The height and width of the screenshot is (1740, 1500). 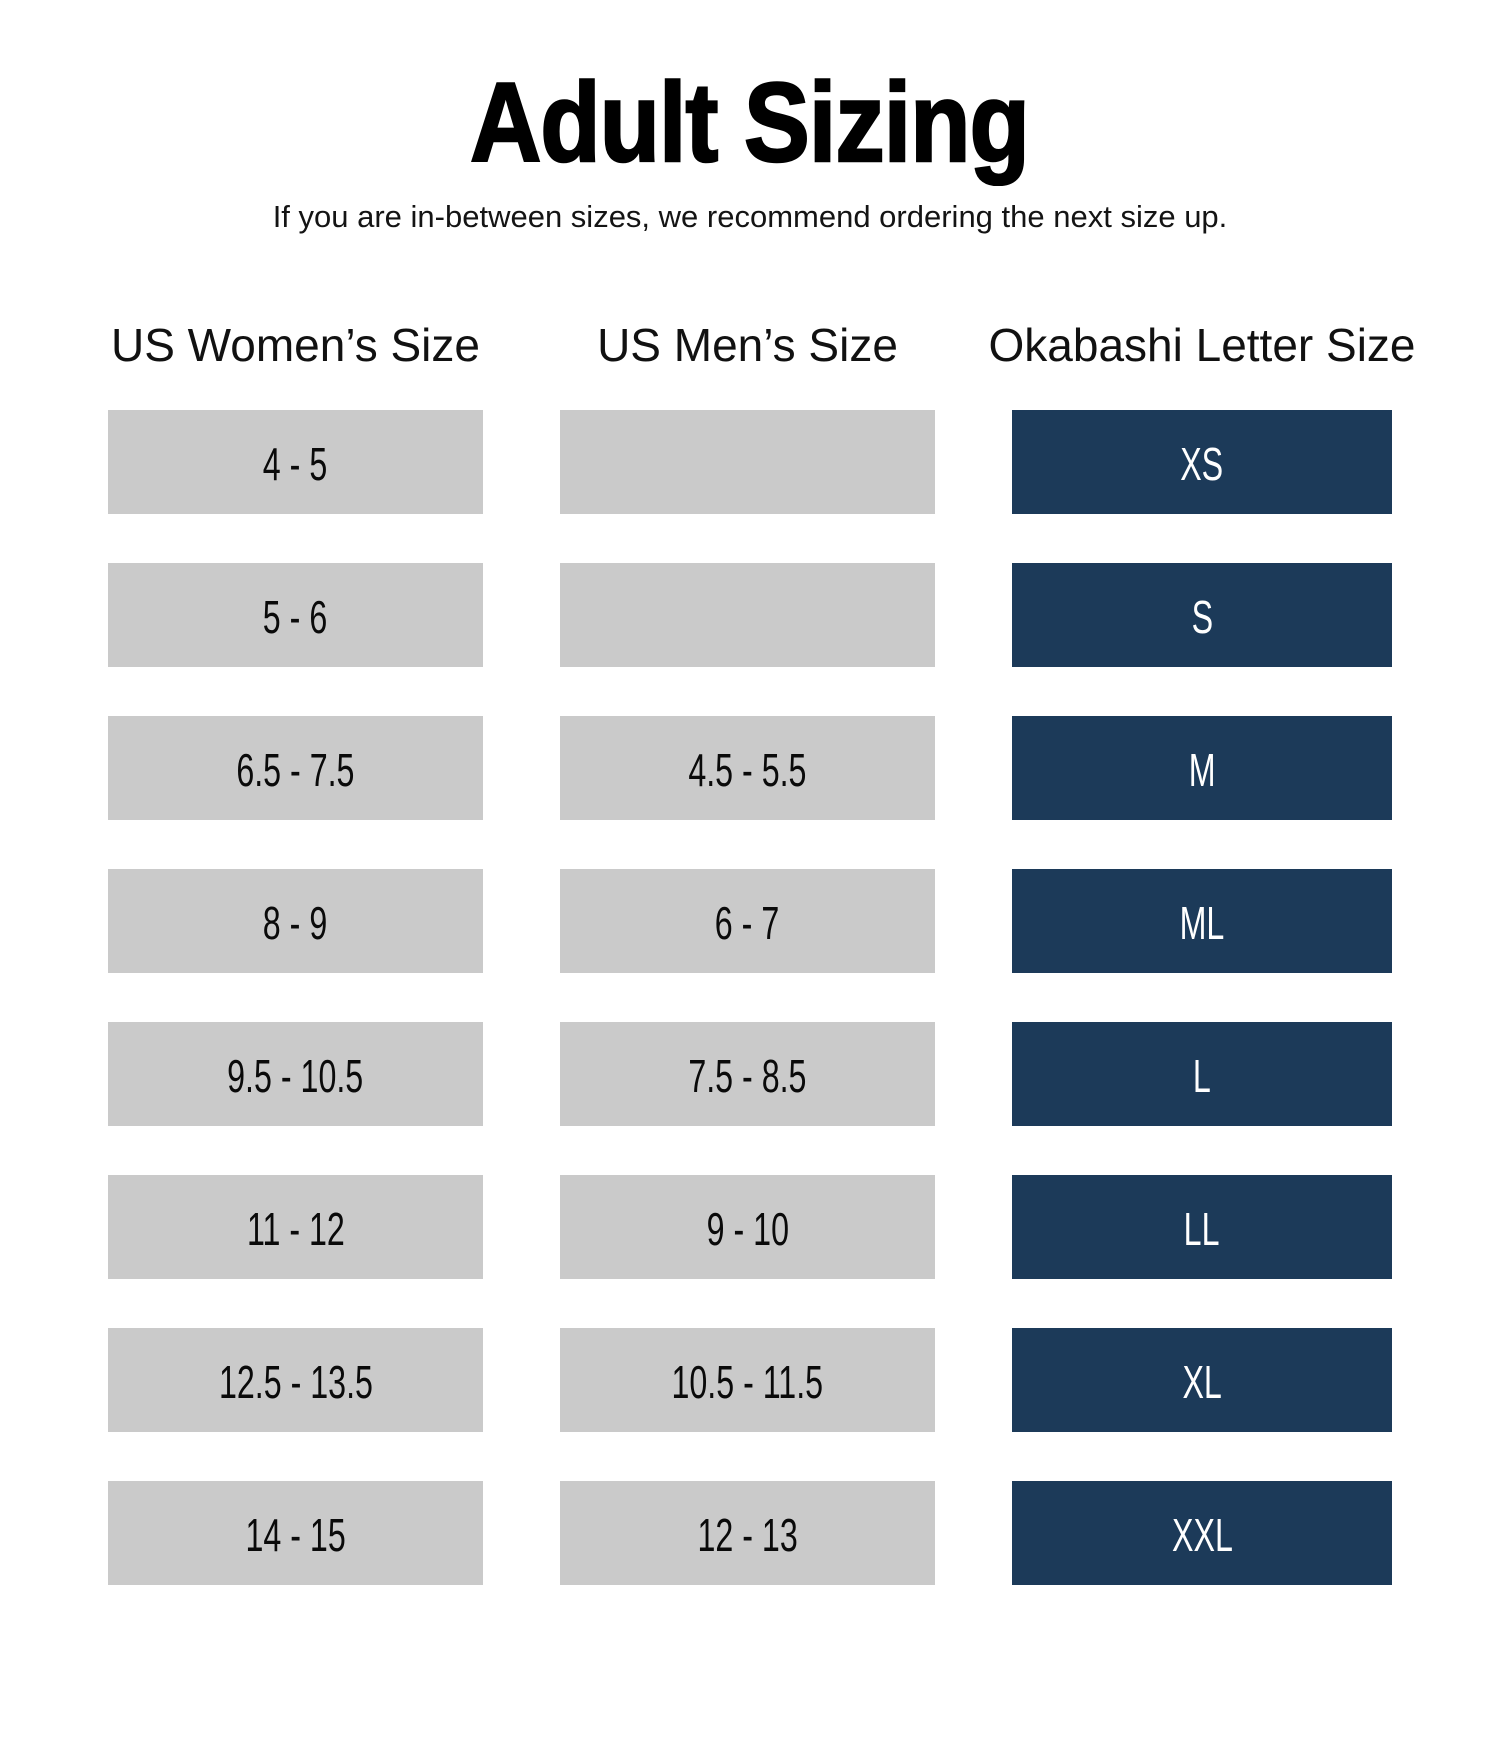 I want to click on womens-size-cell: 5 - 6, so click(x=295, y=615).